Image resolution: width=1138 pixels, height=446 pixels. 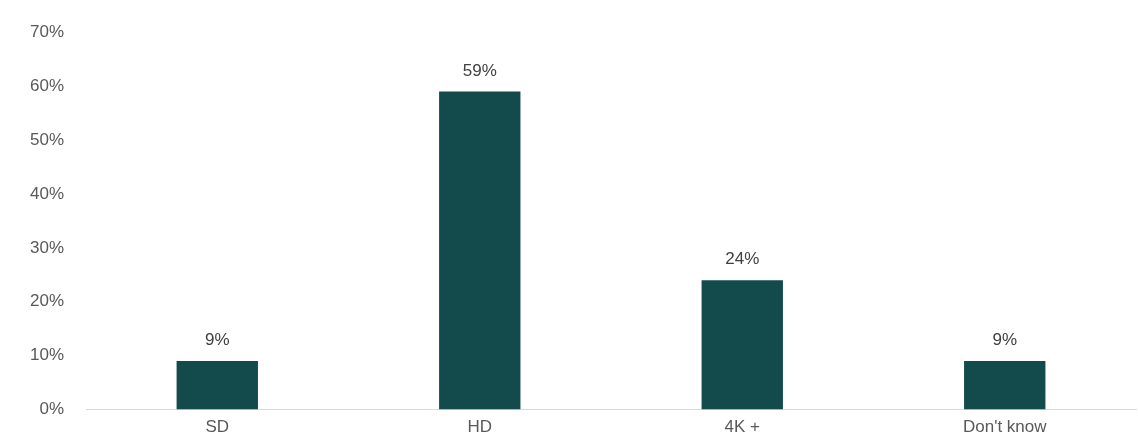 What do you see at coordinates (217, 427) in the screenshot?
I see `x-tick-label: SD` at bounding box center [217, 427].